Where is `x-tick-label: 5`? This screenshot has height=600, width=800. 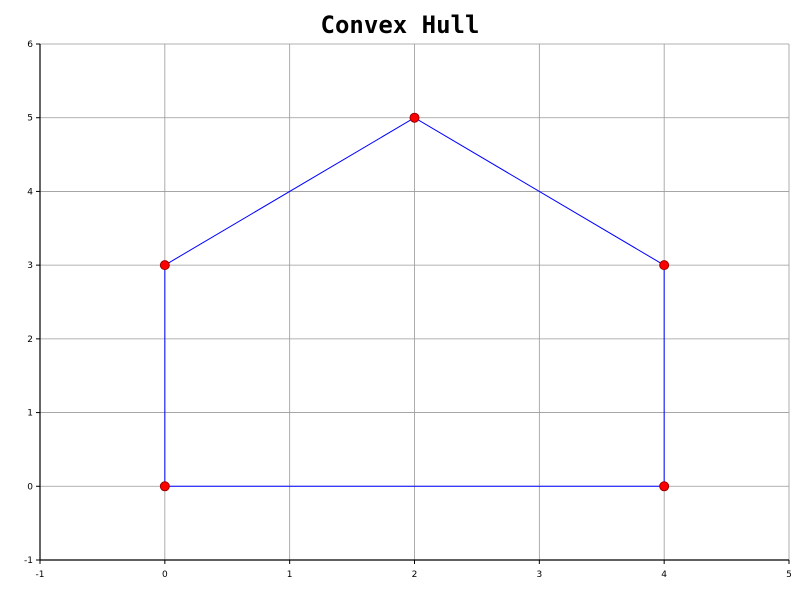
x-tick-label: 5 is located at coordinates (789, 575).